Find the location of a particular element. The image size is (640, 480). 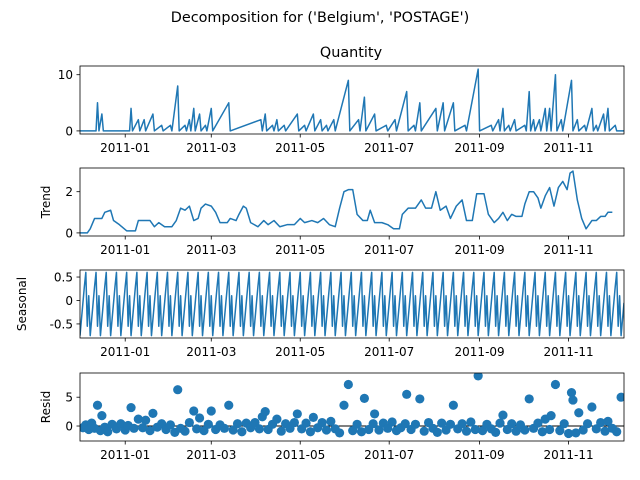

quantity-title: Quantity is located at coordinates (351, 53).